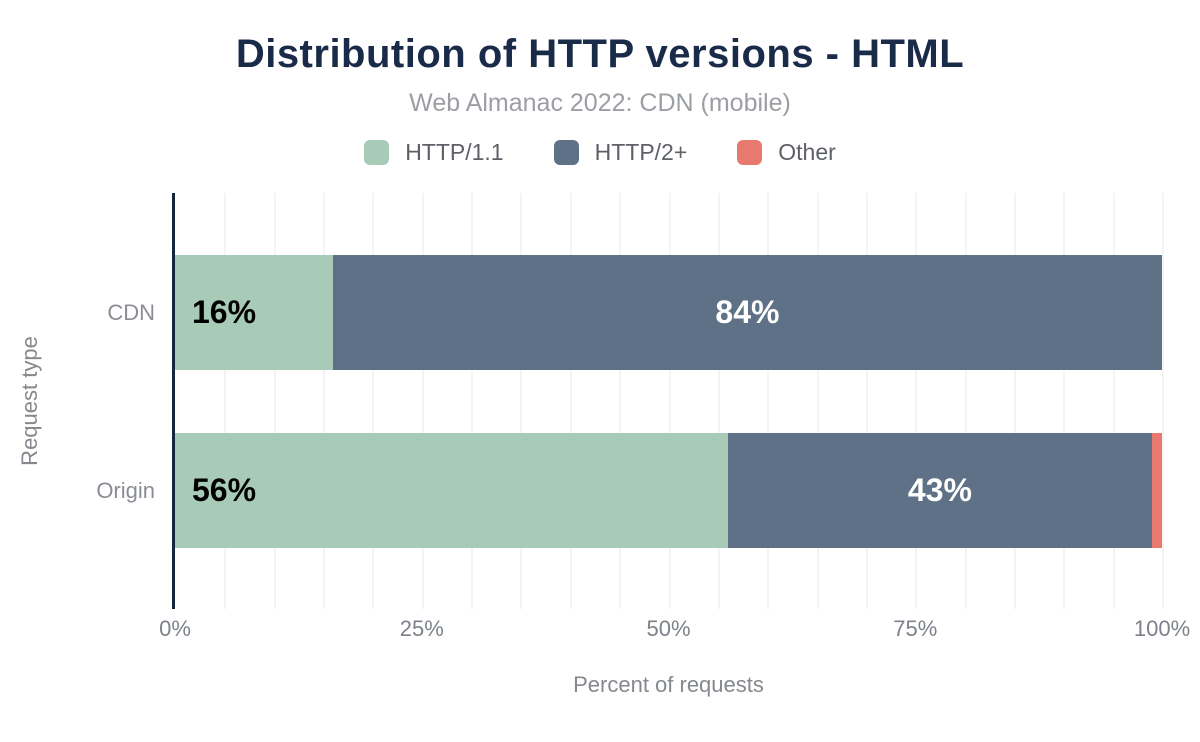  What do you see at coordinates (750, 152) in the screenshot?
I see `legend-swatch-other` at bounding box center [750, 152].